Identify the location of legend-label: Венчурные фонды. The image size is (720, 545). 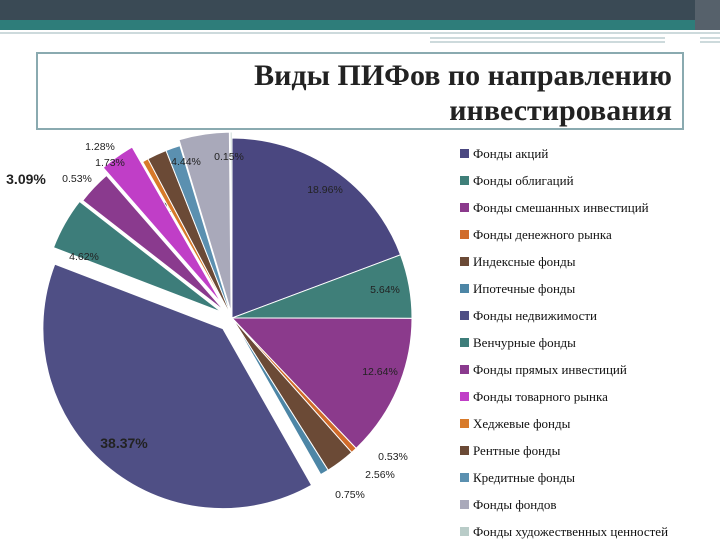
(524, 342).